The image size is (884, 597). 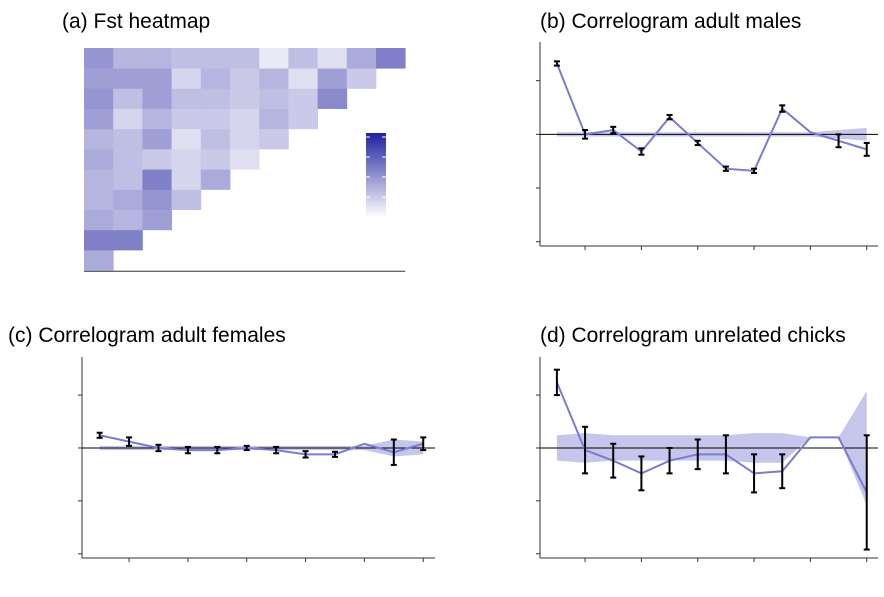 I want to click on panel-c-title: (c) Correlogram adult females, so click(x=147, y=335).